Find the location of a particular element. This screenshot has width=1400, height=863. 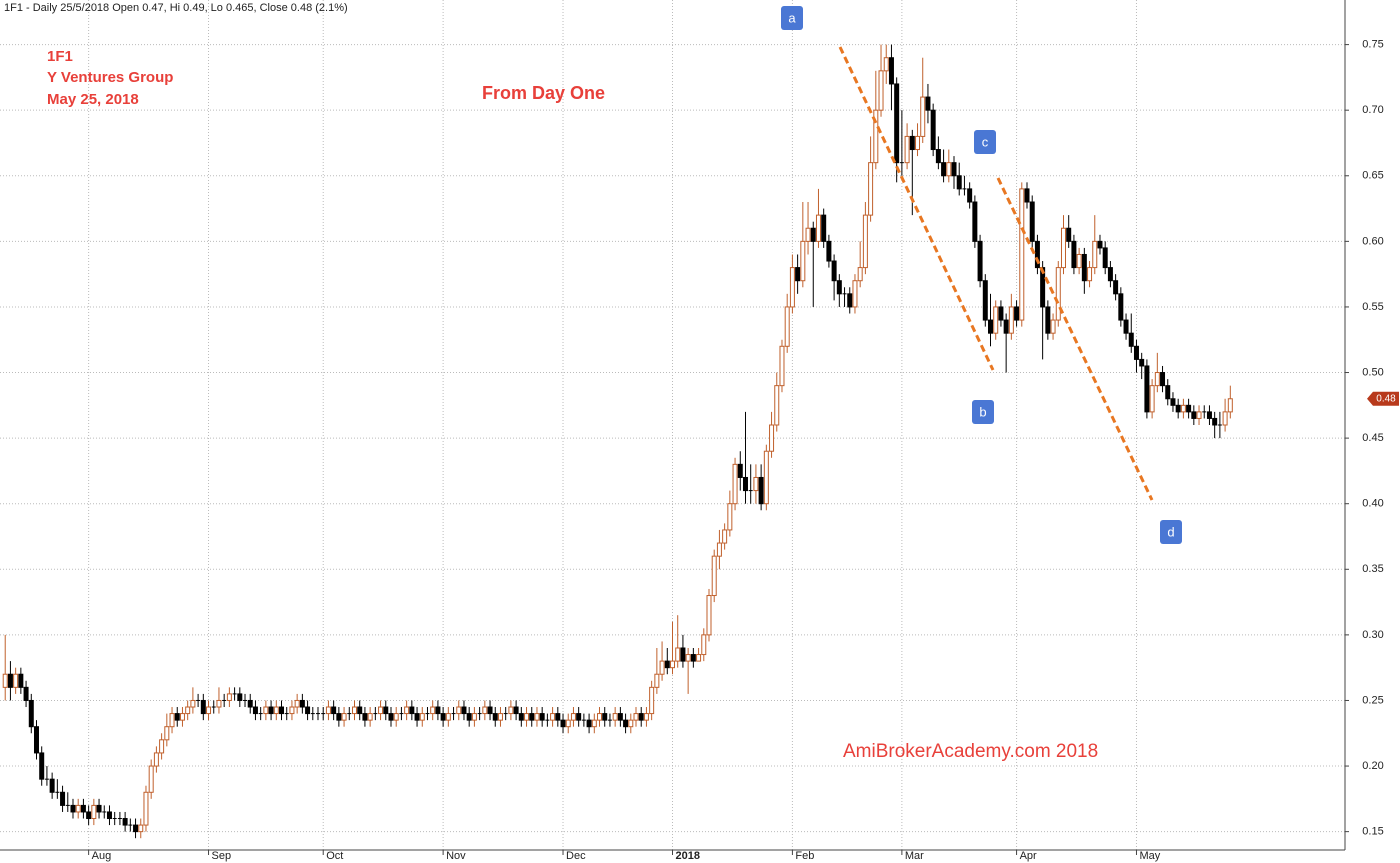

y-tick-label: 0.35 is located at coordinates (1372, 569).